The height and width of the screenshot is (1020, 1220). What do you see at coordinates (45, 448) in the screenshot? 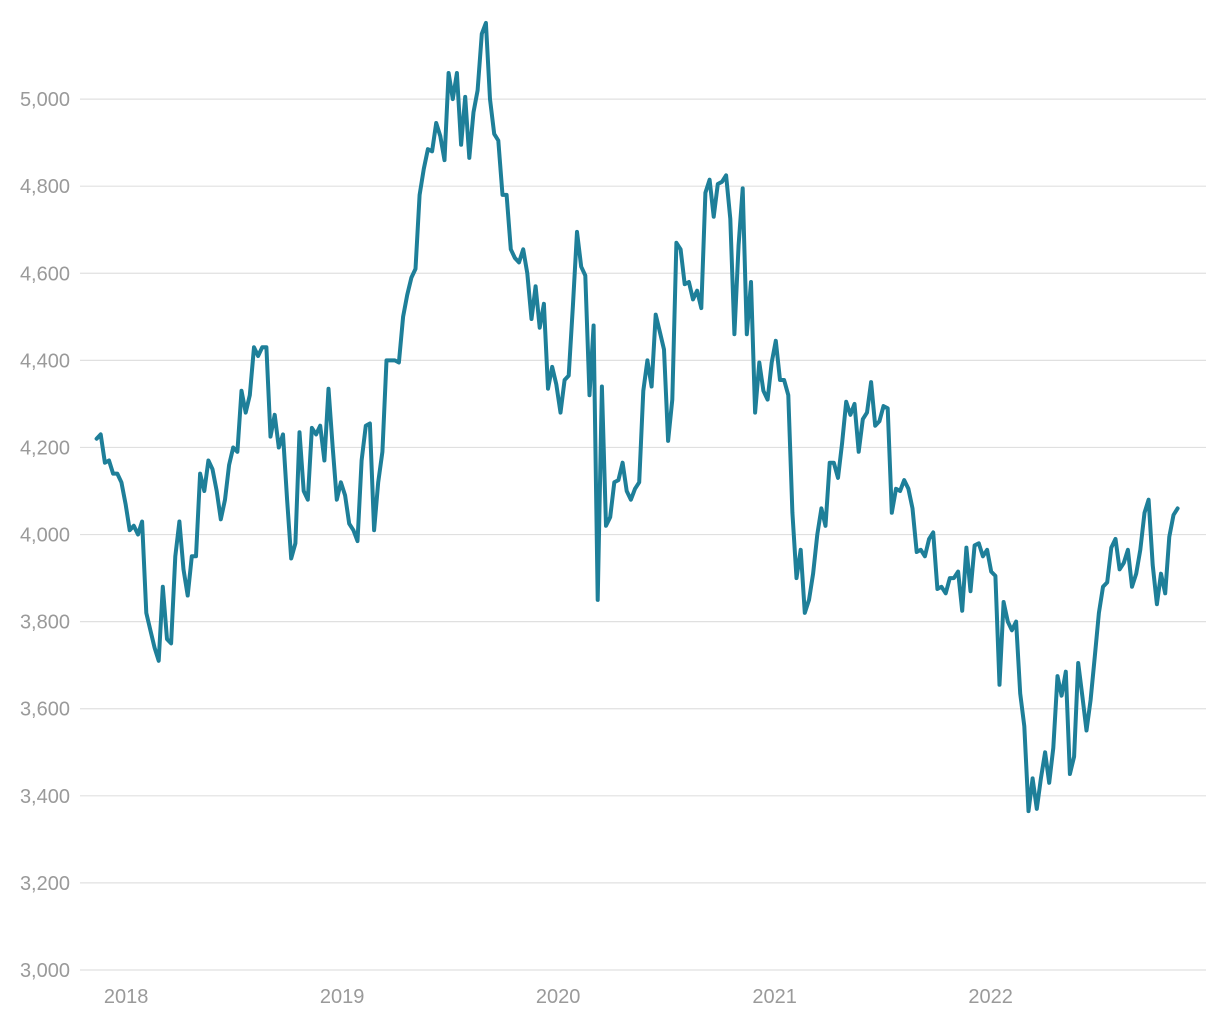
I see `y-tick-label: 4,200` at bounding box center [45, 448].